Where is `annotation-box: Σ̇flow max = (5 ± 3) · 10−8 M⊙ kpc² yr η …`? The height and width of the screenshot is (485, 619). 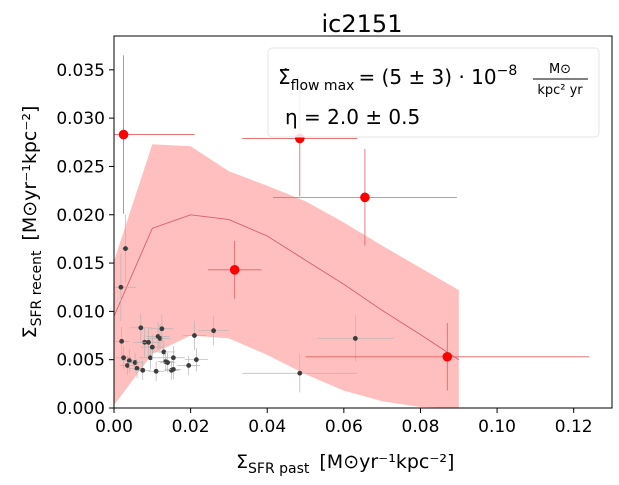
annotation-box: Σ̇flow max = (5 ± 3) · 10−8 M⊙ kpc² yr η … is located at coordinates (433, 92).